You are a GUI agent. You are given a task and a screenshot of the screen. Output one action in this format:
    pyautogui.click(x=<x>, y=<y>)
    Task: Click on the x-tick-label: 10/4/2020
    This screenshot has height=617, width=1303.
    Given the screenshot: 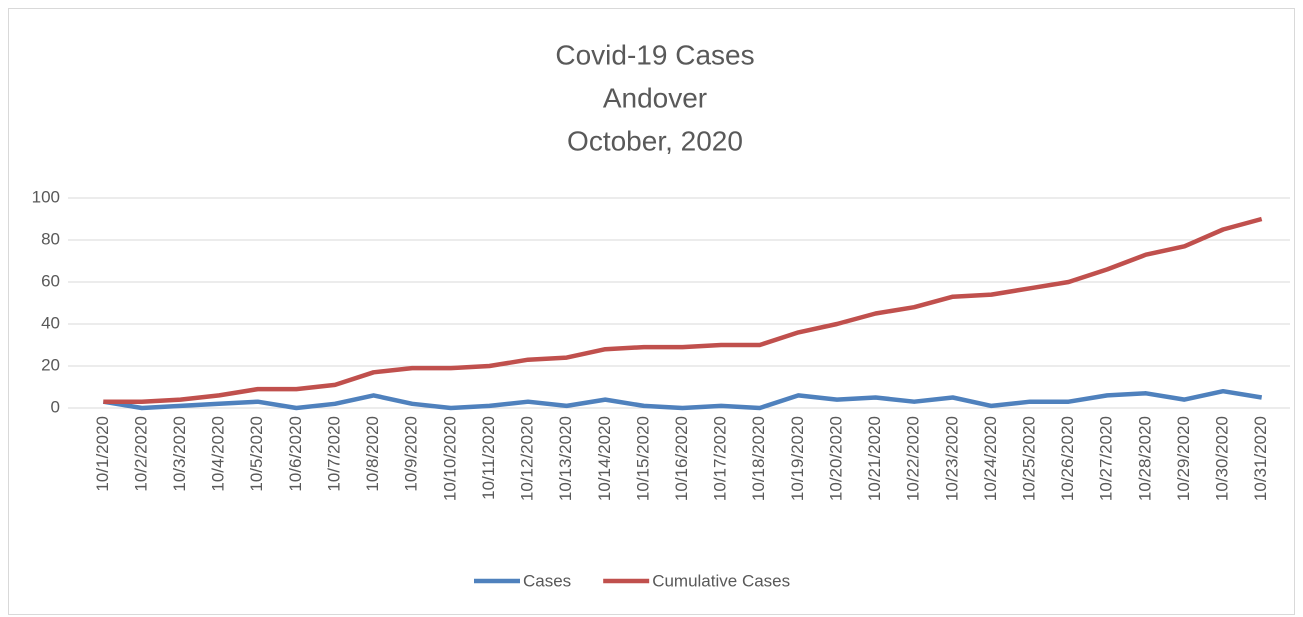 What is the action you would take?
    pyautogui.click(x=218, y=454)
    